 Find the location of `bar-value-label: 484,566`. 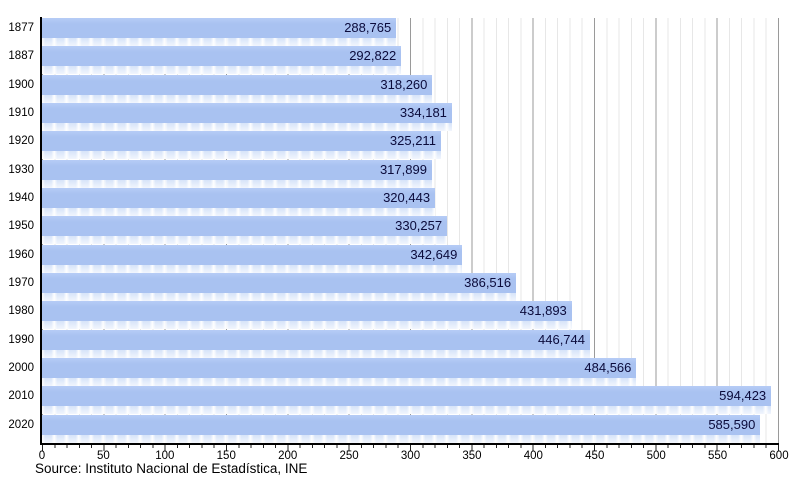

bar-value-label: 484,566 is located at coordinates (608, 367).